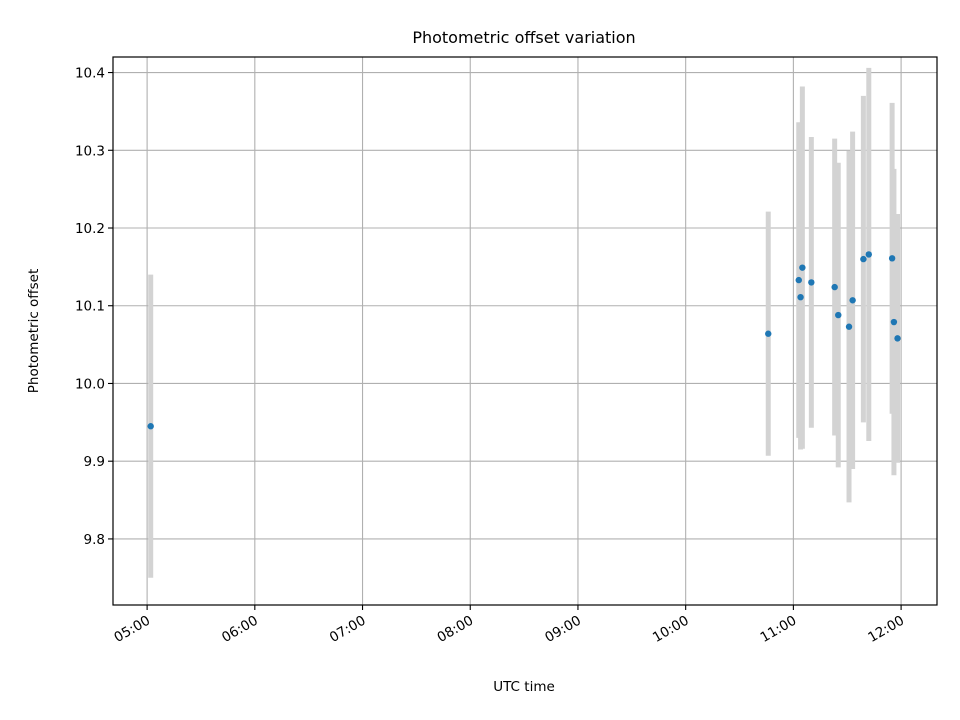 This screenshot has width=960, height=720. I want to click on y-tick-label: 9.9, so click(94, 462).